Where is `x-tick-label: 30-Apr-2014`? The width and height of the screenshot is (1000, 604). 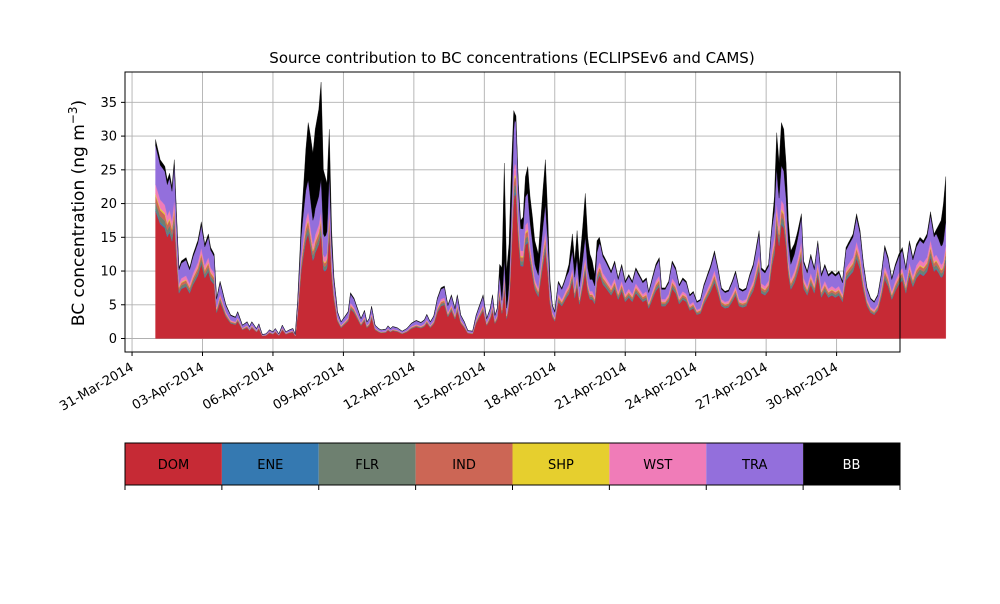 x-tick-label: 30-Apr-2014 is located at coordinates (802, 386).